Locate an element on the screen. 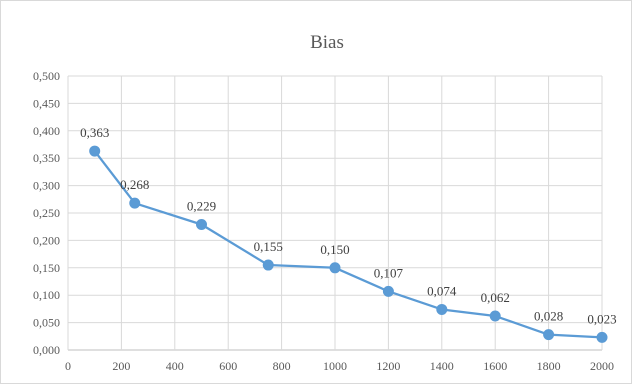 The image size is (632, 384). y-tick-label: 0,350 is located at coordinates (46, 158).